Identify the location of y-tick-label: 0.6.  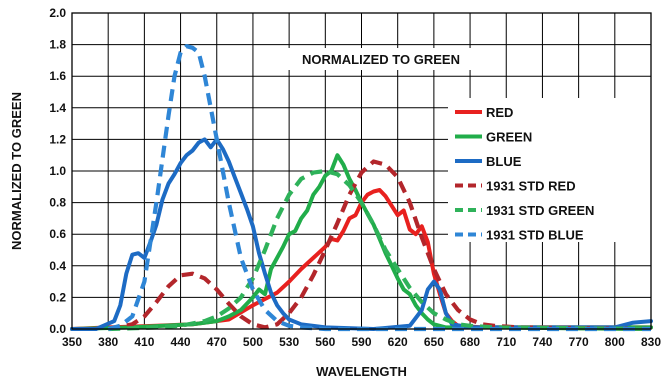
(57, 234).